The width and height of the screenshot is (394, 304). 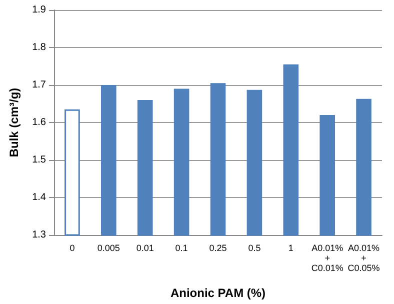 I want to click on x-tick-label: A0.01% + C0.05%, so click(x=364, y=258).